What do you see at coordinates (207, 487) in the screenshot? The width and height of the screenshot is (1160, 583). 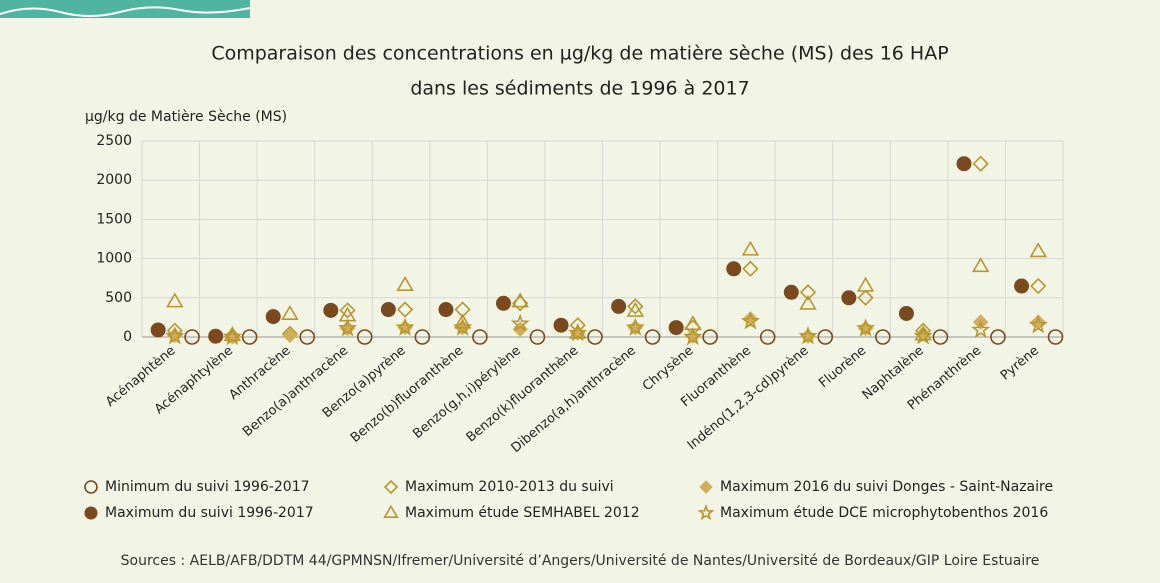 I see `legend-label: Minimum du suivi 1996-2017` at bounding box center [207, 487].